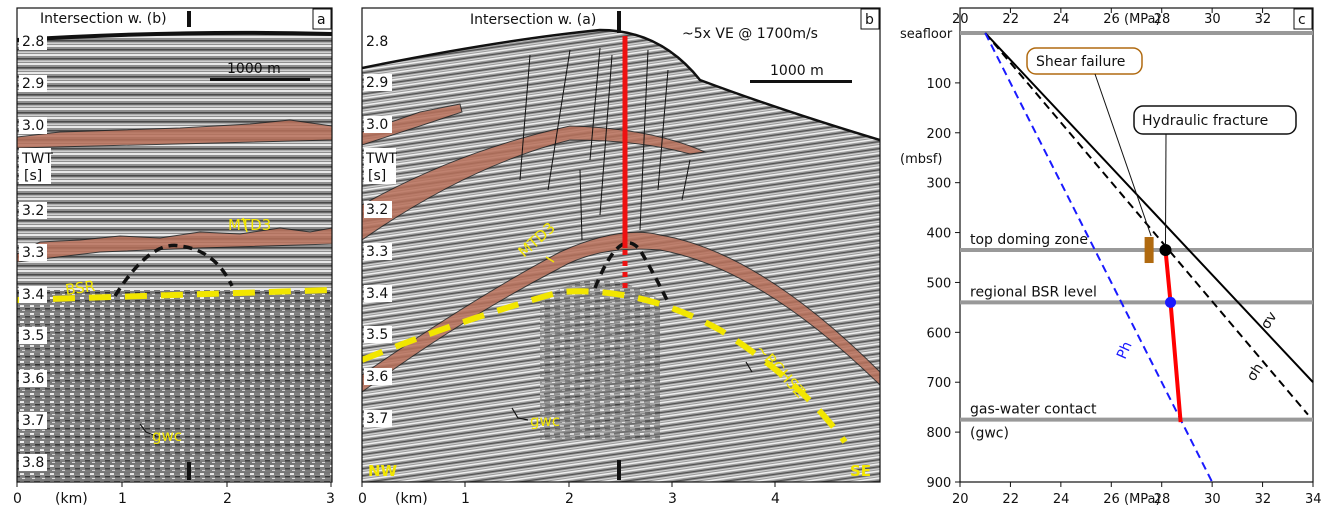 The height and width of the screenshot is (511, 1333). I want to click on panel-a-xtick-label: 0, so click(17, 499).